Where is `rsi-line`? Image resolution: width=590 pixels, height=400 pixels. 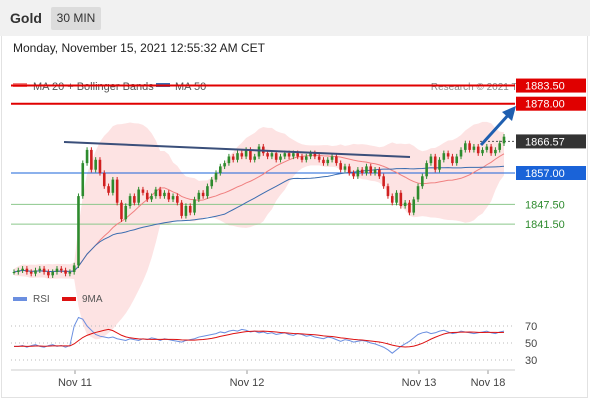 rsi-line is located at coordinates (259, 335).